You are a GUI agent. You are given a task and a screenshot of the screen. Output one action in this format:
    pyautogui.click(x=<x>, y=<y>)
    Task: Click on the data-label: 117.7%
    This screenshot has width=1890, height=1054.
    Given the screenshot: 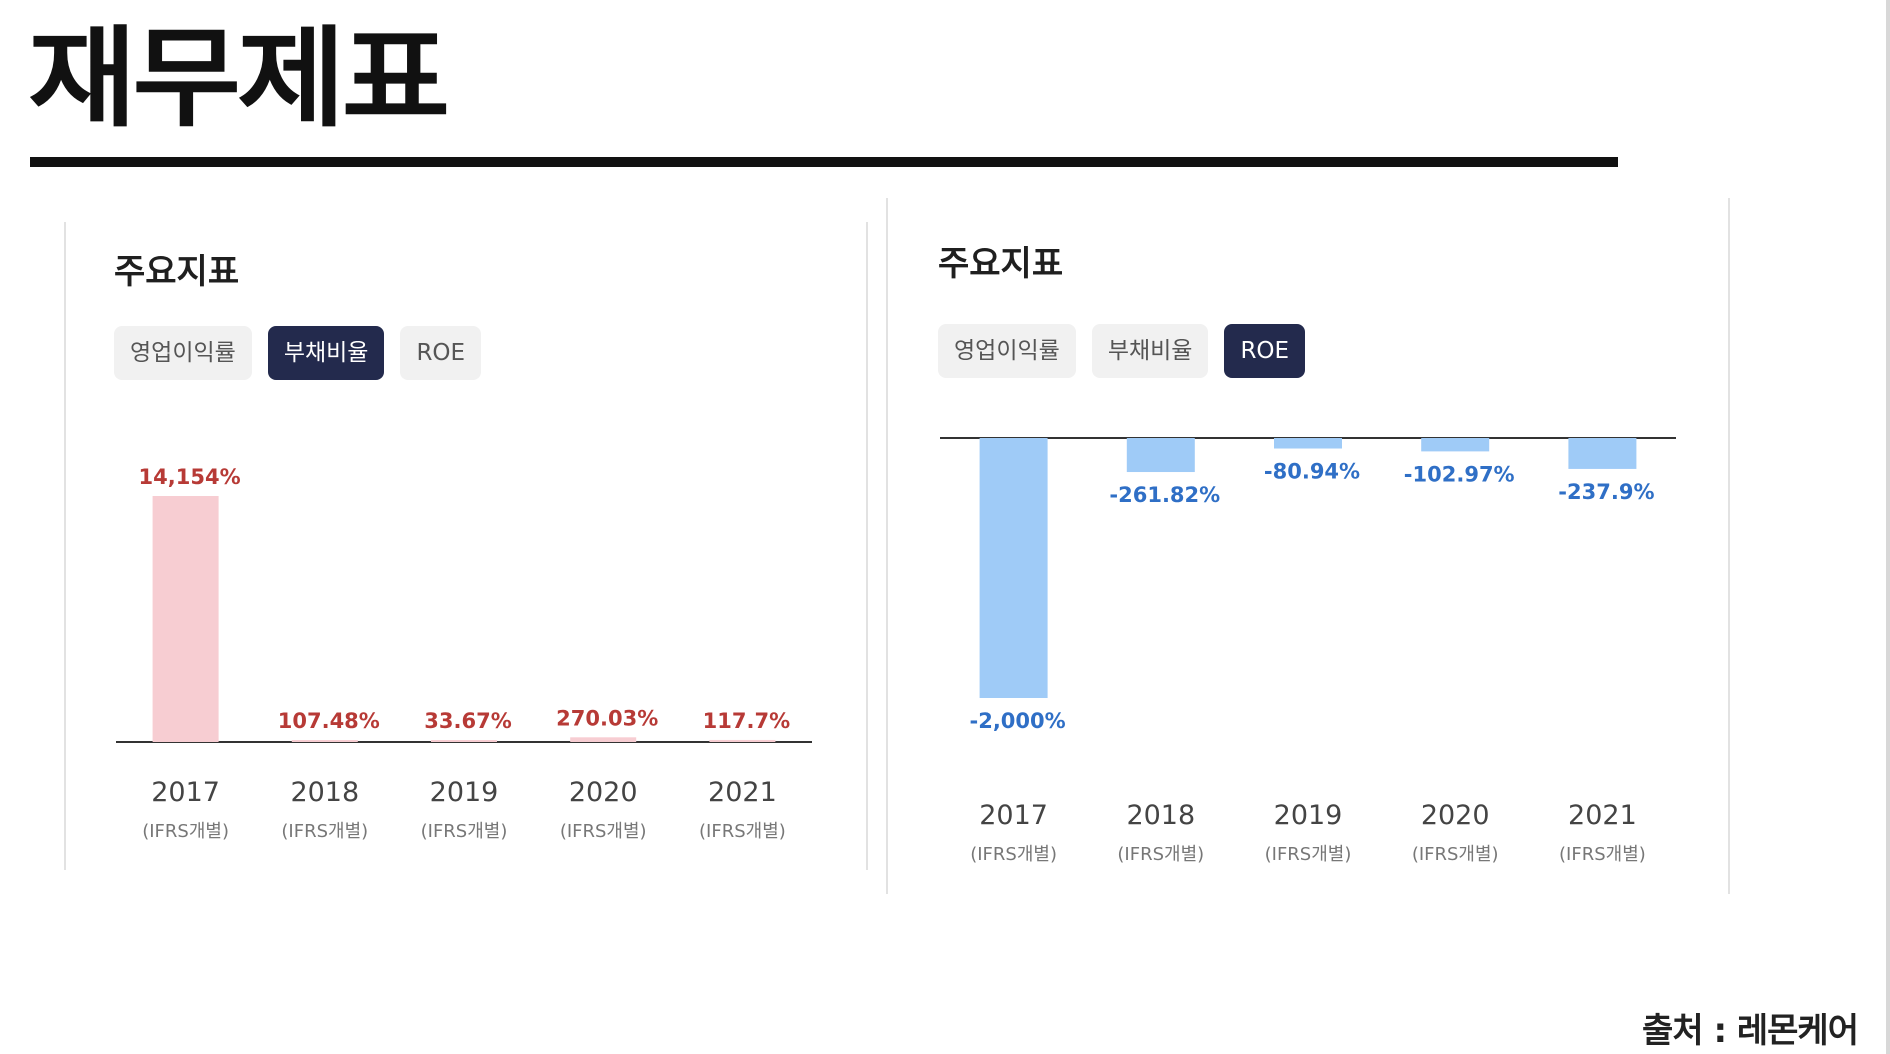 What is the action you would take?
    pyautogui.click(x=746, y=721)
    